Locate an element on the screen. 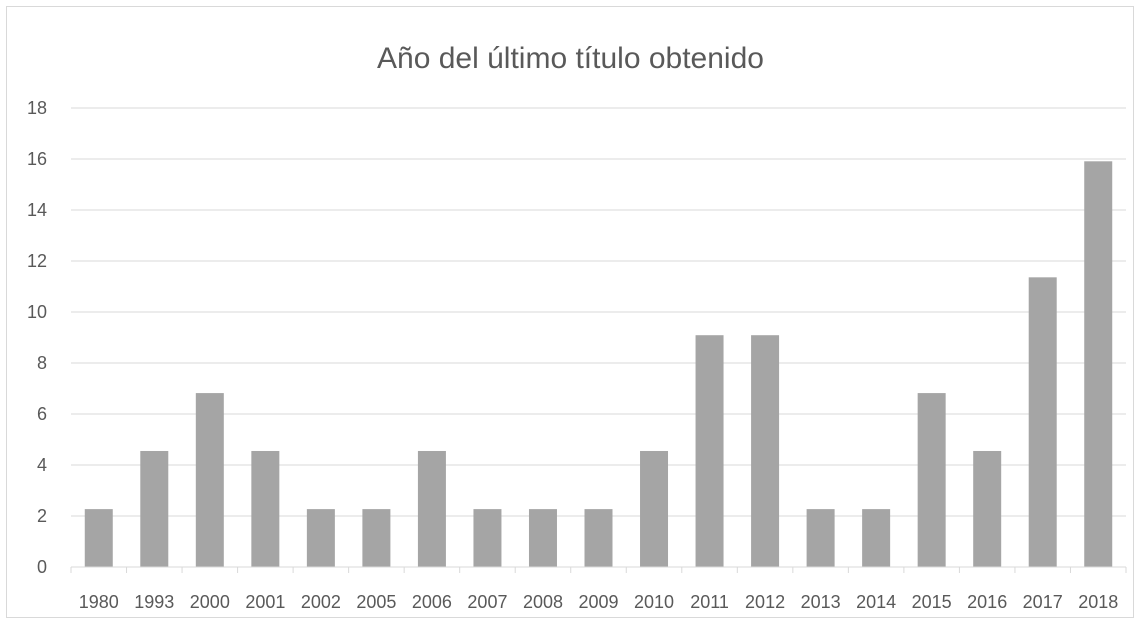  x-tick-label: 2015 is located at coordinates (932, 602).